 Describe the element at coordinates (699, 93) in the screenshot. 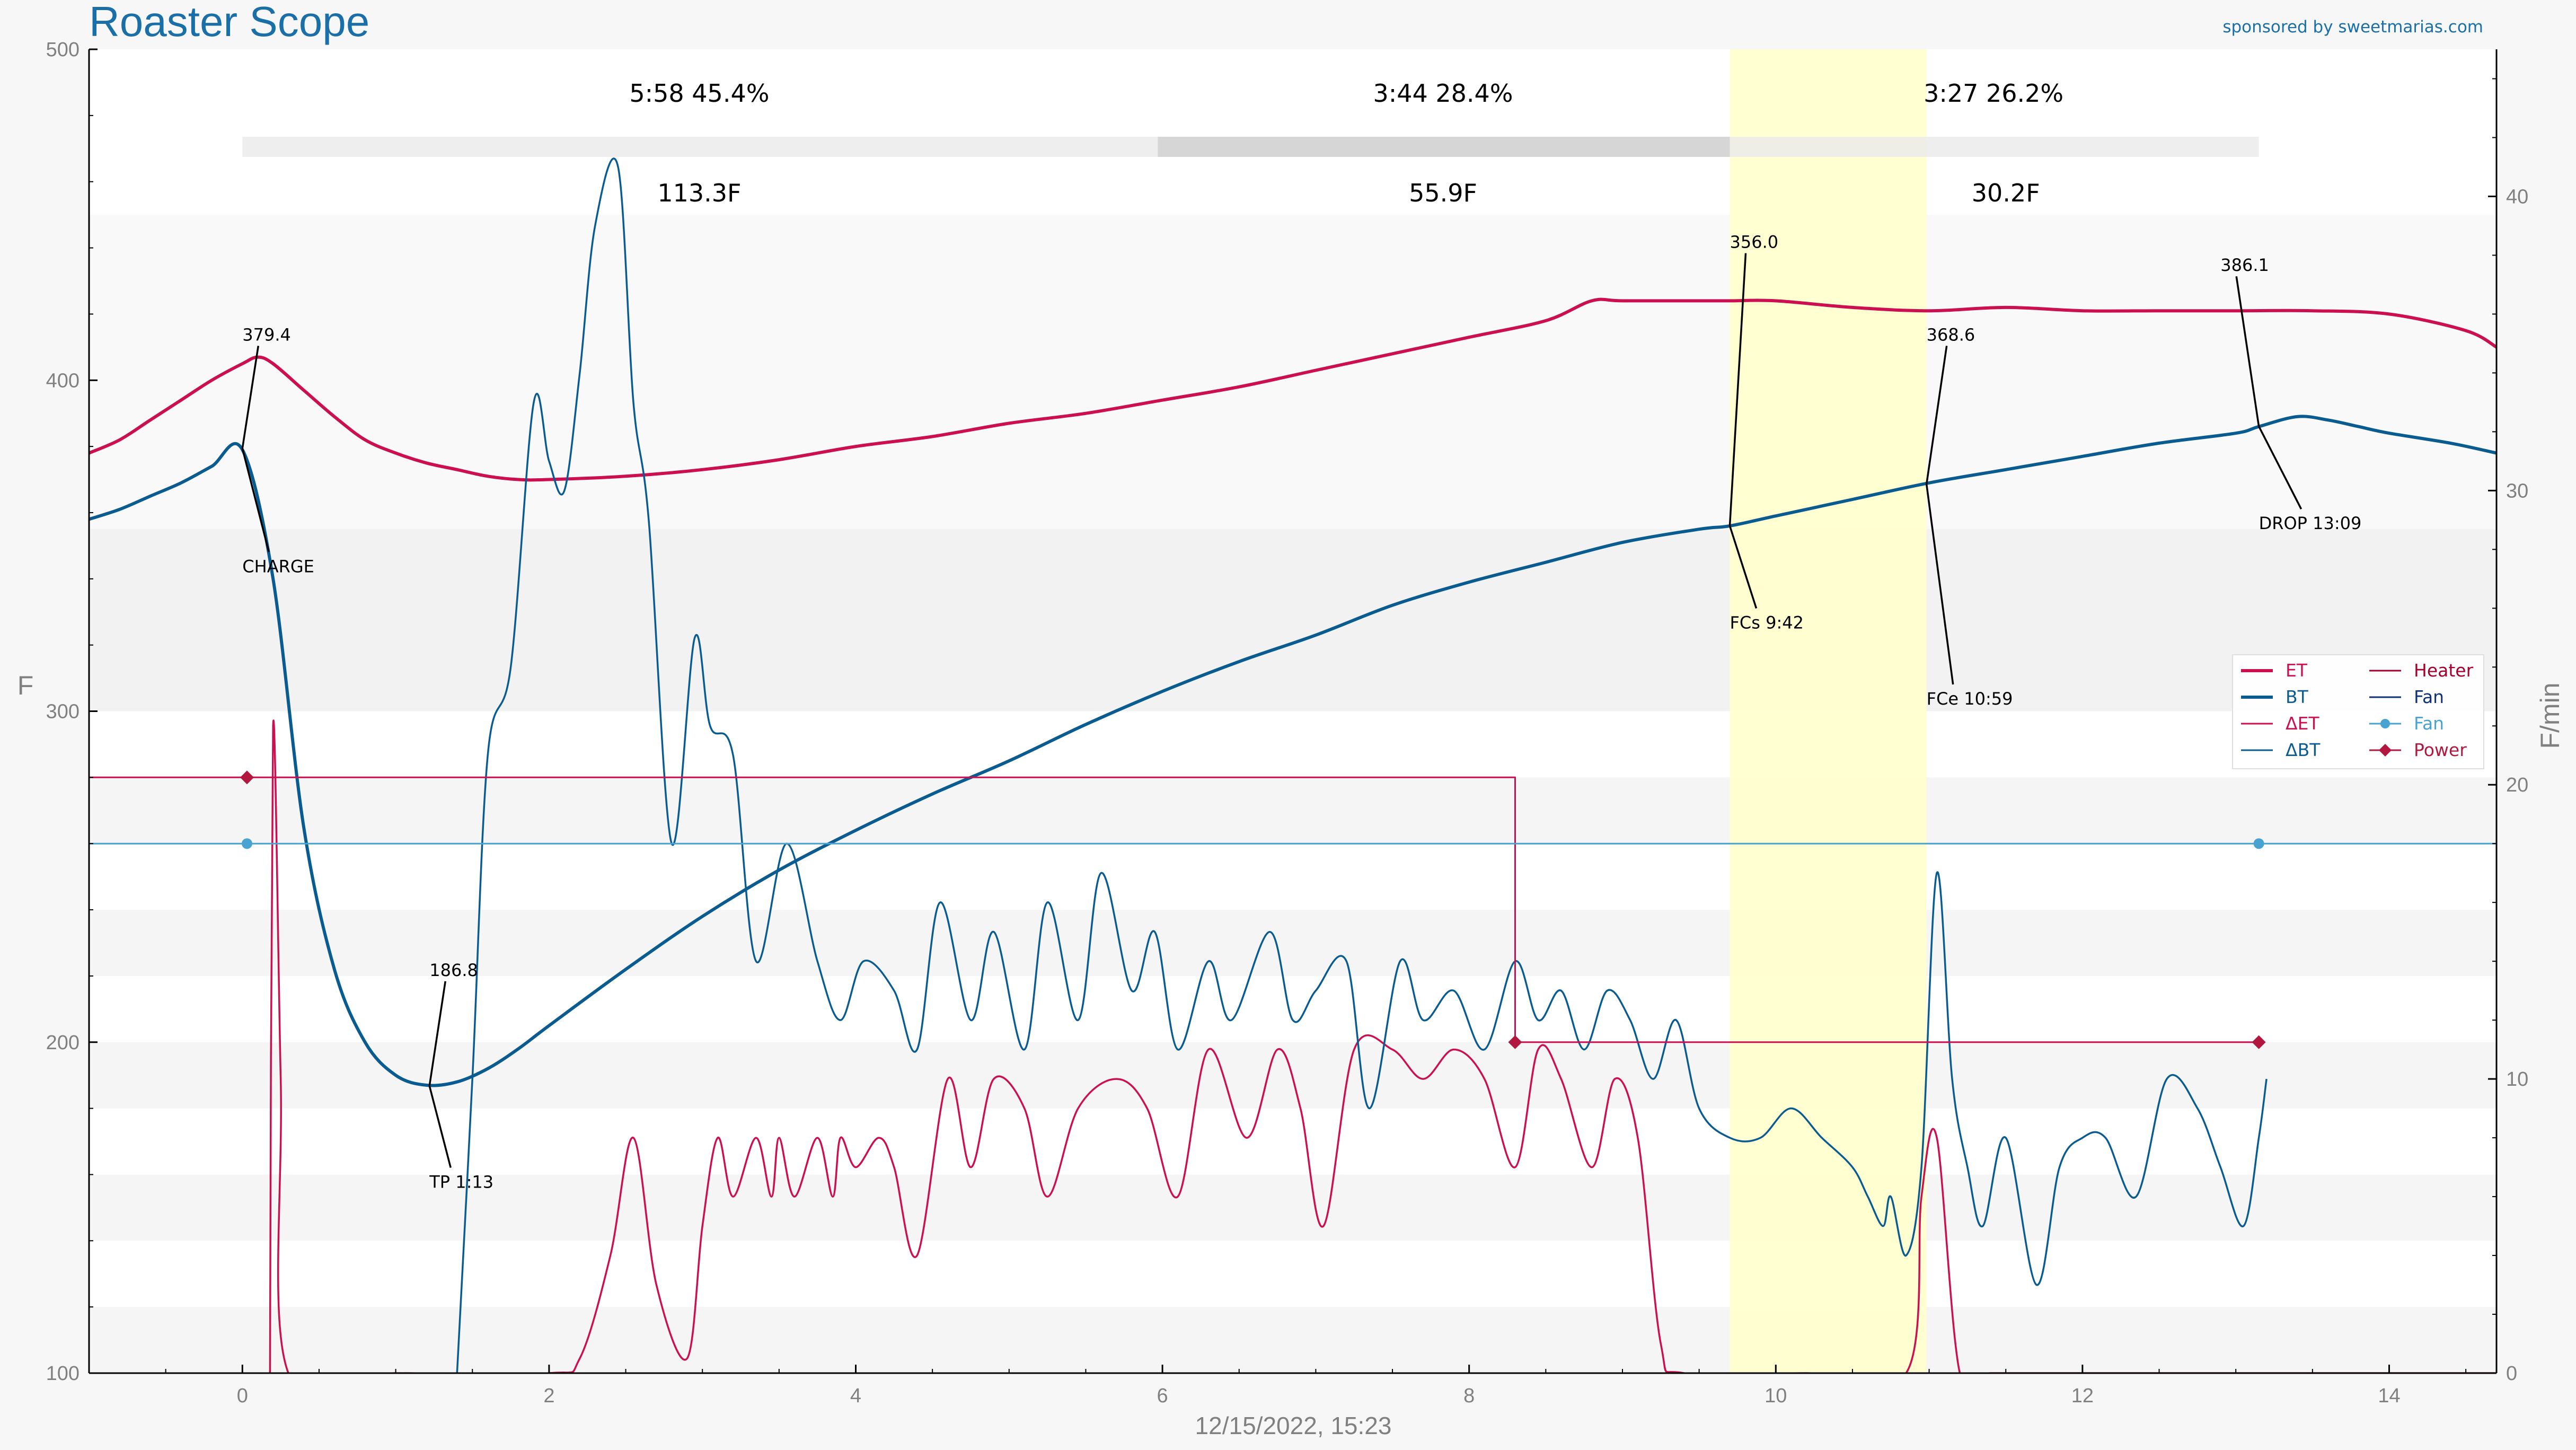

I see `phase-dry-label: 5:58 45.4%` at that location.